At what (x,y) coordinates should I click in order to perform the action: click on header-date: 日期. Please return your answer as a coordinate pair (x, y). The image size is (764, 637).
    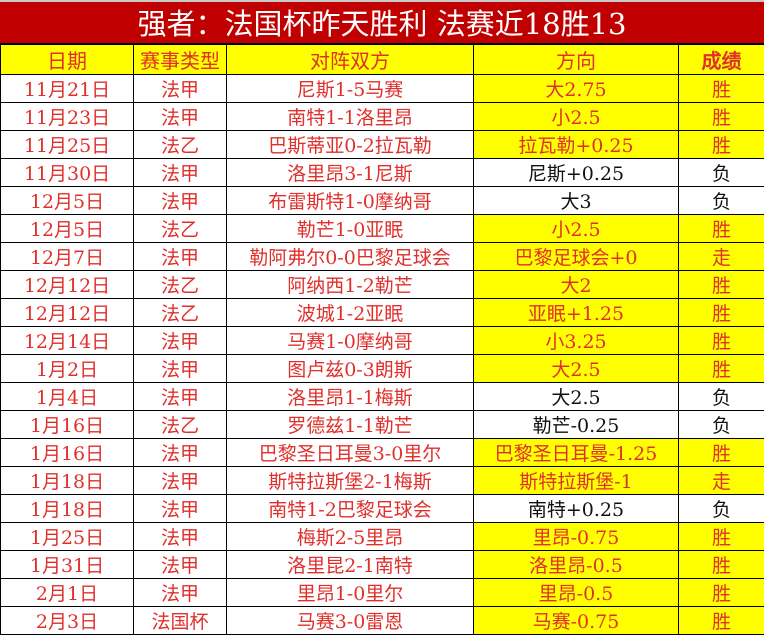
    Looking at the image, I should click on (67, 59).